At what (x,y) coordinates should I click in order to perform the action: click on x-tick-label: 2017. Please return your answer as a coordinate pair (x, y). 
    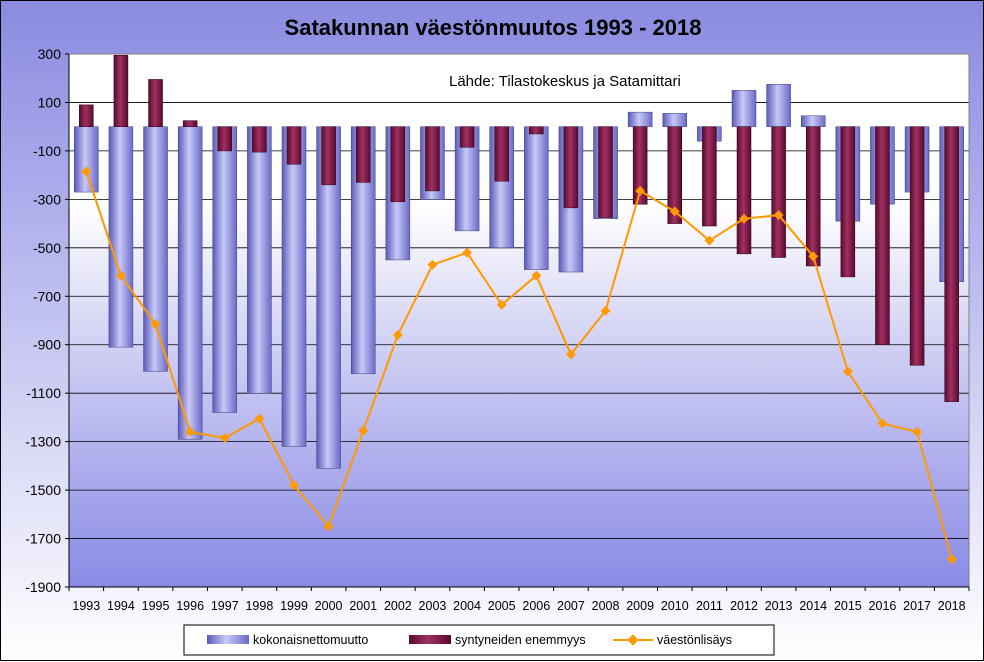
    Looking at the image, I should click on (917, 606).